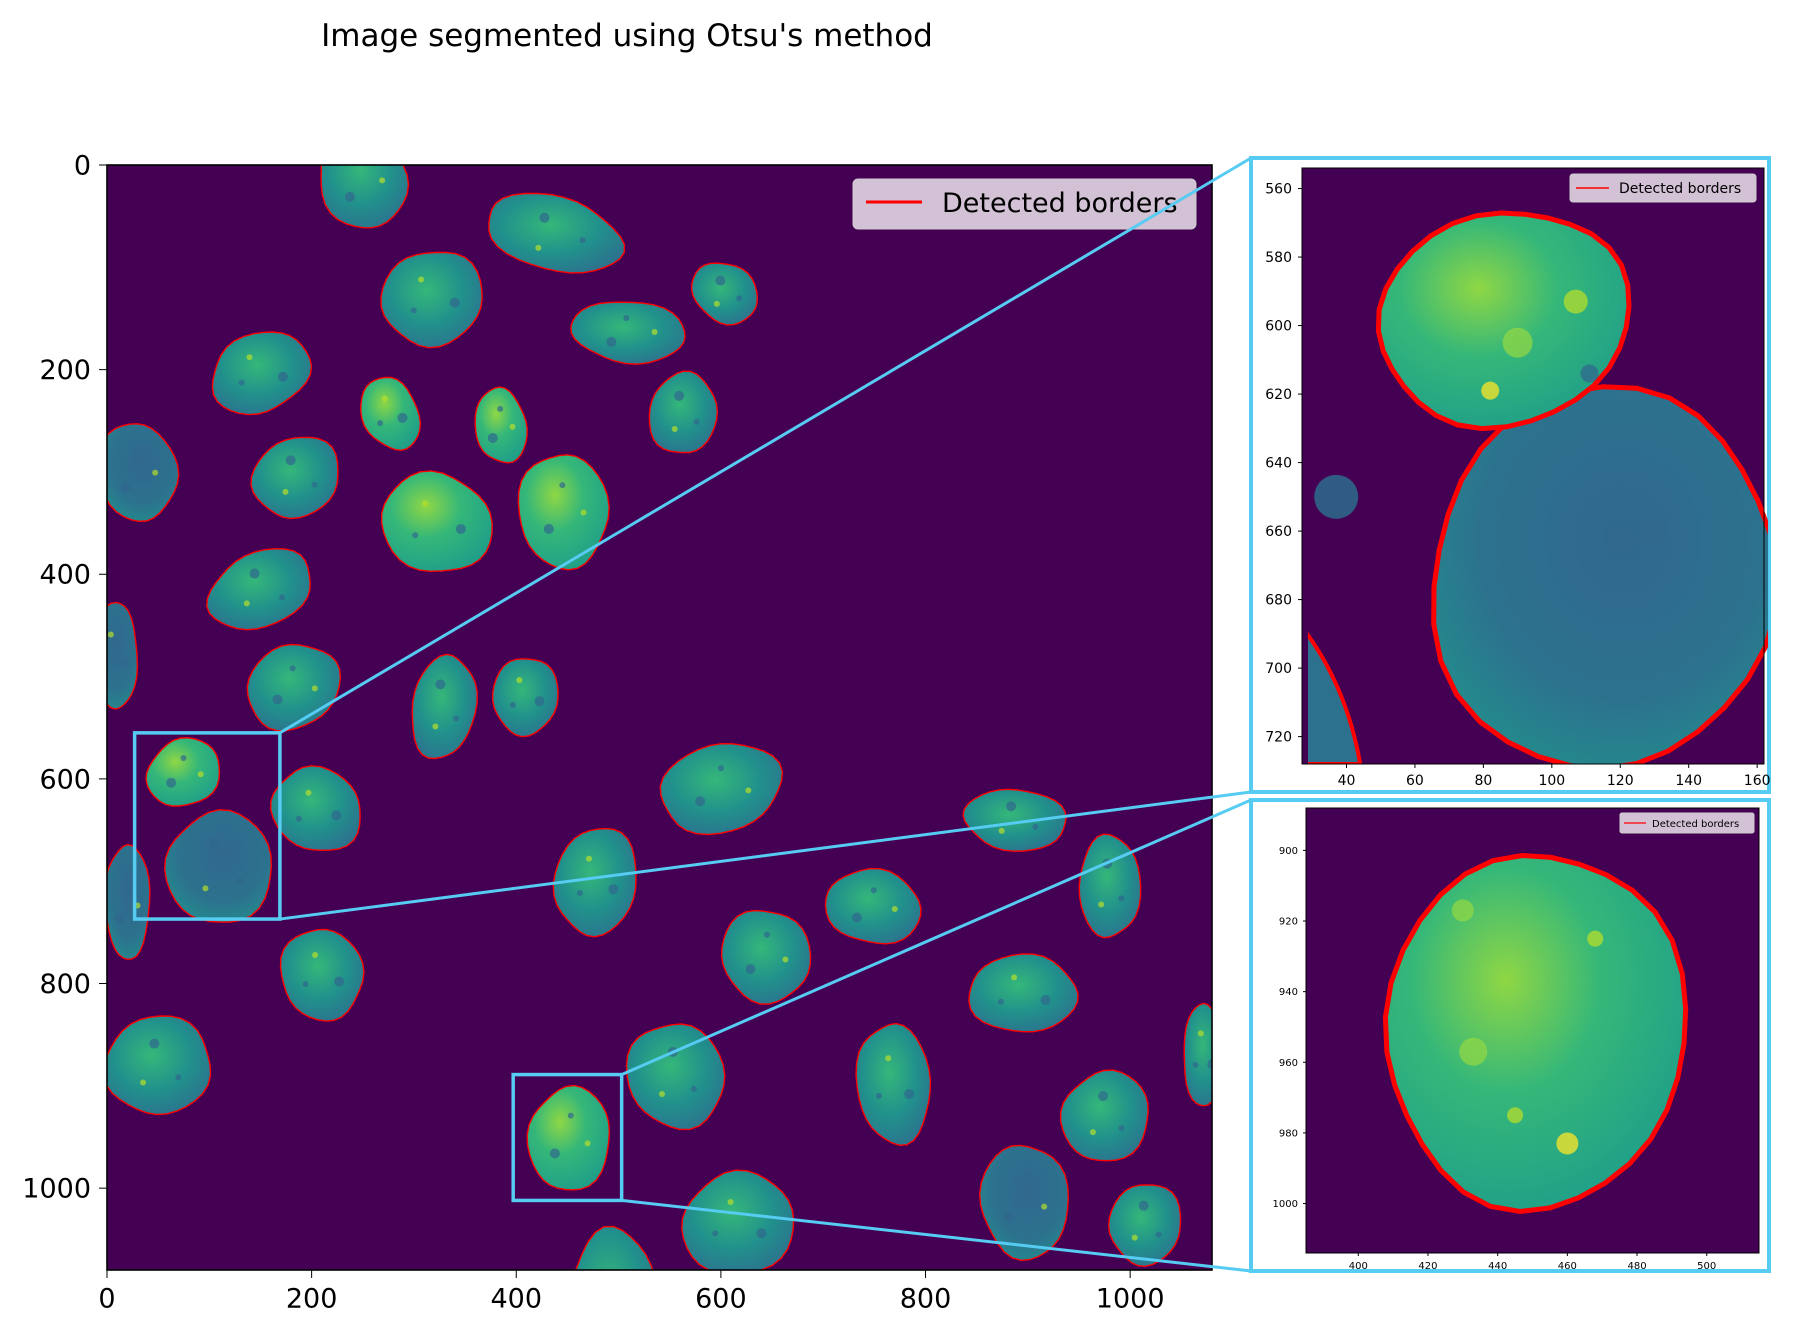 The height and width of the screenshot is (1334, 1813). I want to click on main-legend: Detected borders, so click(1024, 204).